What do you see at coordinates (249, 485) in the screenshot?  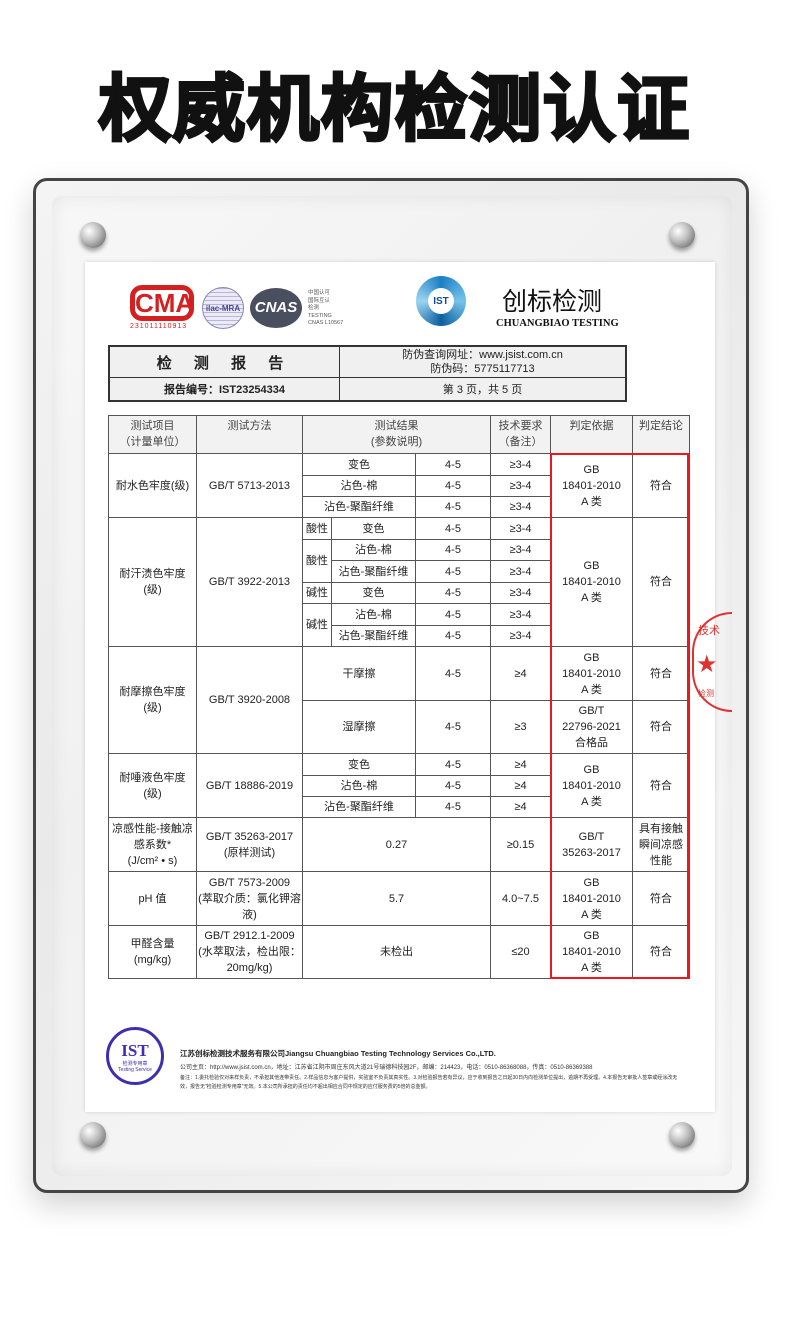 I see `table-cell: GB/T 5713-2013` at bounding box center [249, 485].